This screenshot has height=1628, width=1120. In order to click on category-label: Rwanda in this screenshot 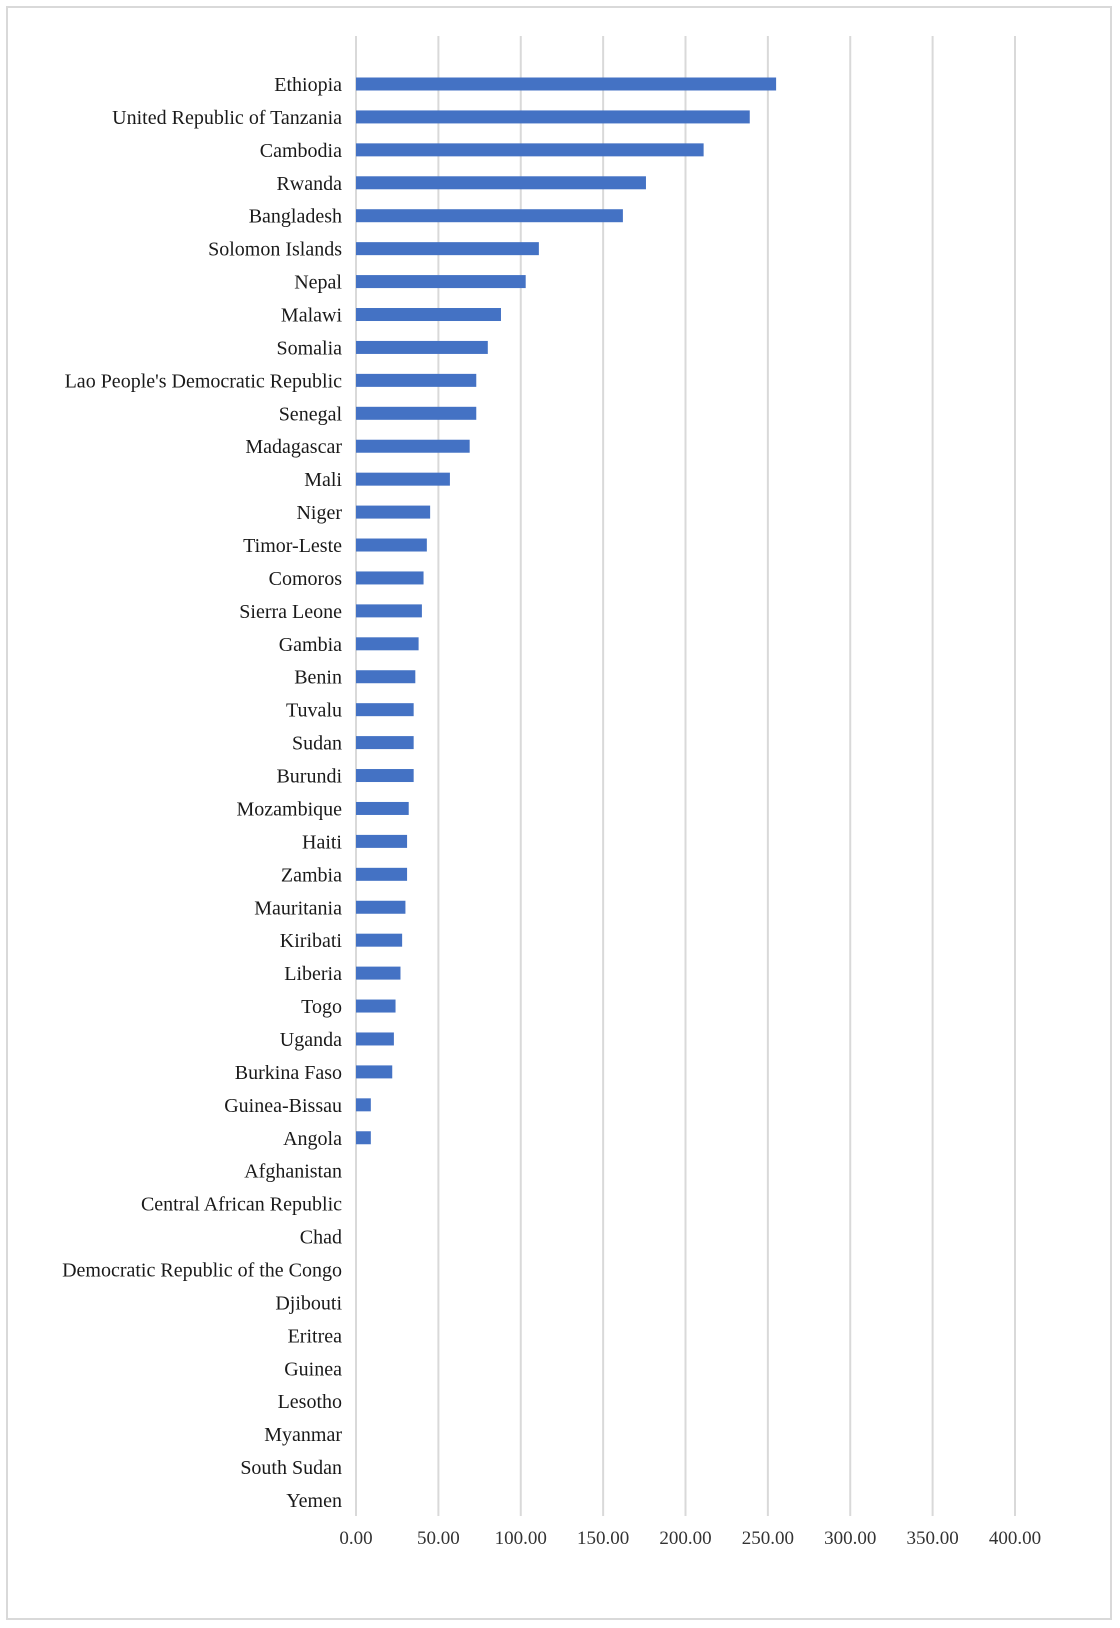, I will do `click(309, 184)`.